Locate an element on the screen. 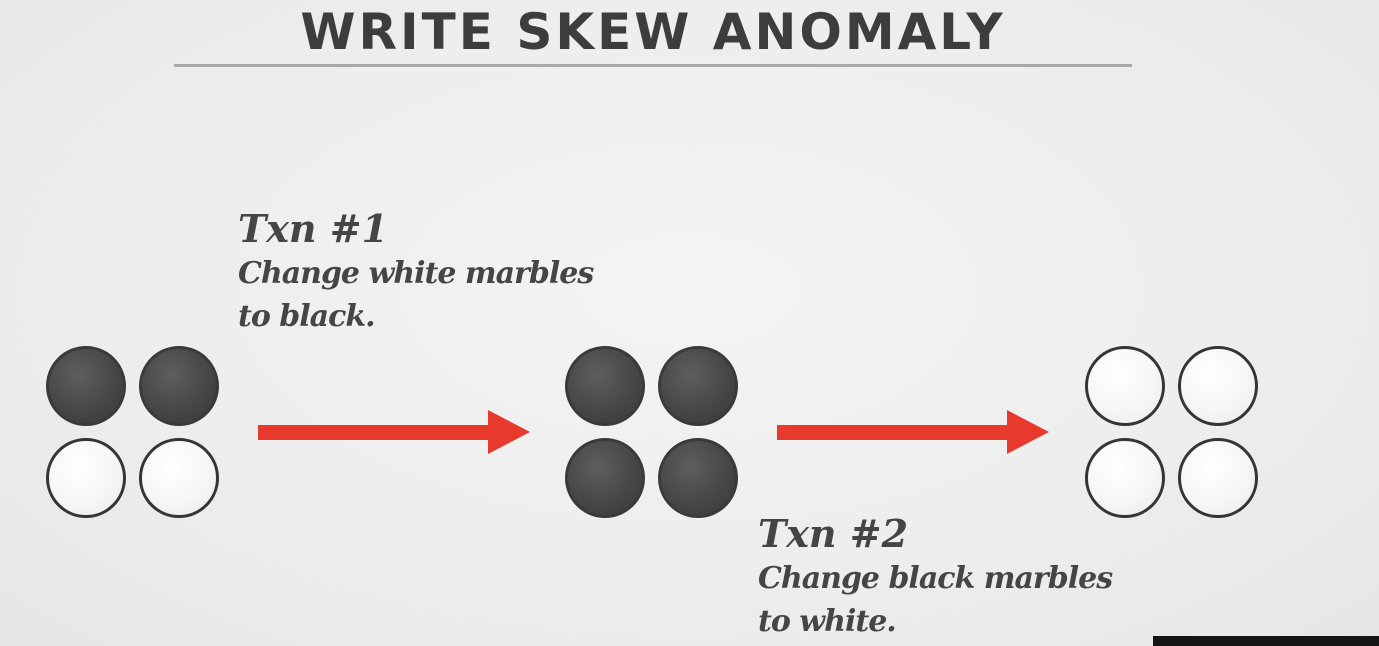  txn1-name: Txn #1 is located at coordinates (313, 228).